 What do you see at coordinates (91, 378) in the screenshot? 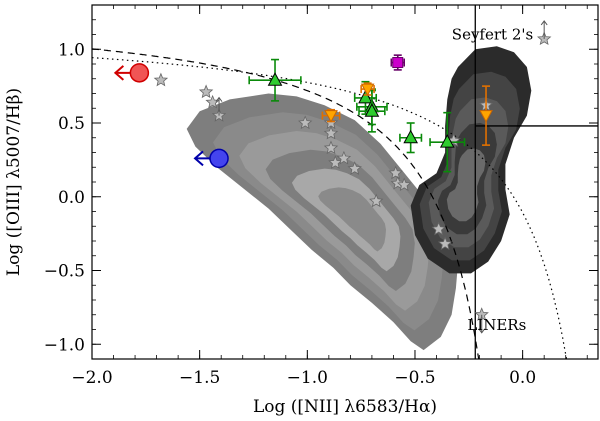
I see `x-tick-label: −2.0` at bounding box center [91, 378].